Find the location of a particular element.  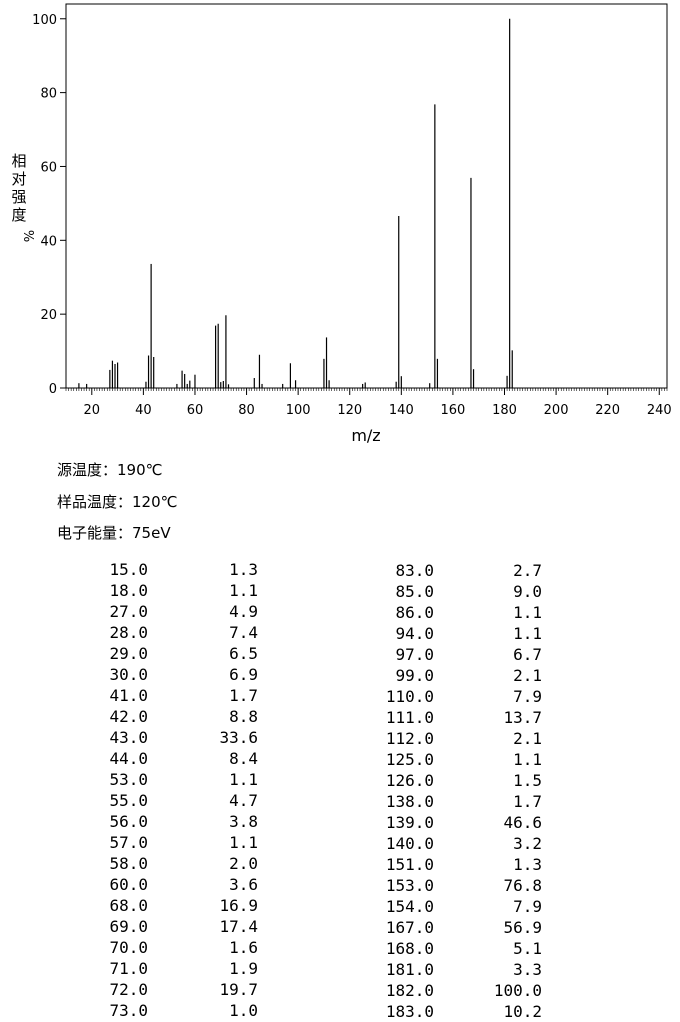

table-cell-intensity: 56.9 is located at coordinates (522, 927).